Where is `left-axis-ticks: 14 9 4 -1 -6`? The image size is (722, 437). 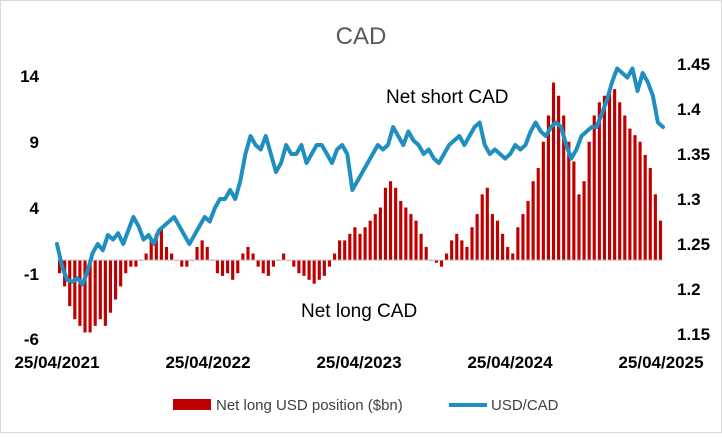 left-axis-ticks: 14 9 4 -1 -6 is located at coordinates (29, 208).